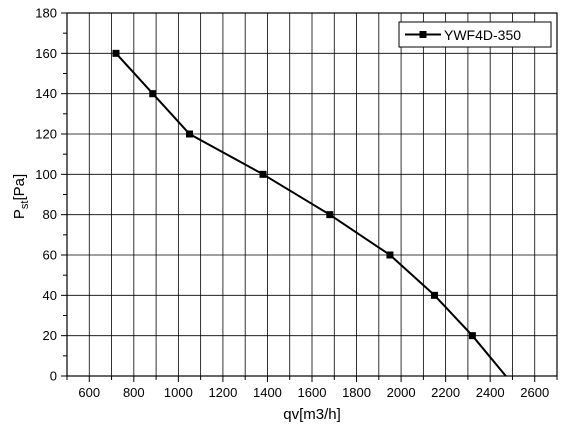 This screenshot has height=434, width=570. What do you see at coordinates (50, 335) in the screenshot?
I see `y-tick-label: 20` at bounding box center [50, 335].